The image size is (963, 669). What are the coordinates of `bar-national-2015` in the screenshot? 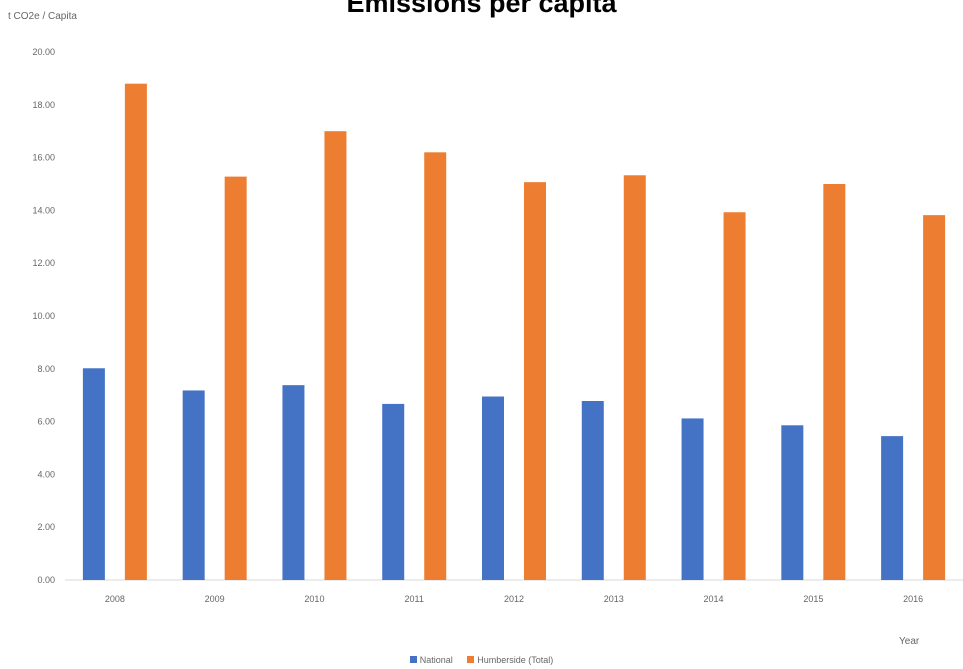 It's located at (792, 502).